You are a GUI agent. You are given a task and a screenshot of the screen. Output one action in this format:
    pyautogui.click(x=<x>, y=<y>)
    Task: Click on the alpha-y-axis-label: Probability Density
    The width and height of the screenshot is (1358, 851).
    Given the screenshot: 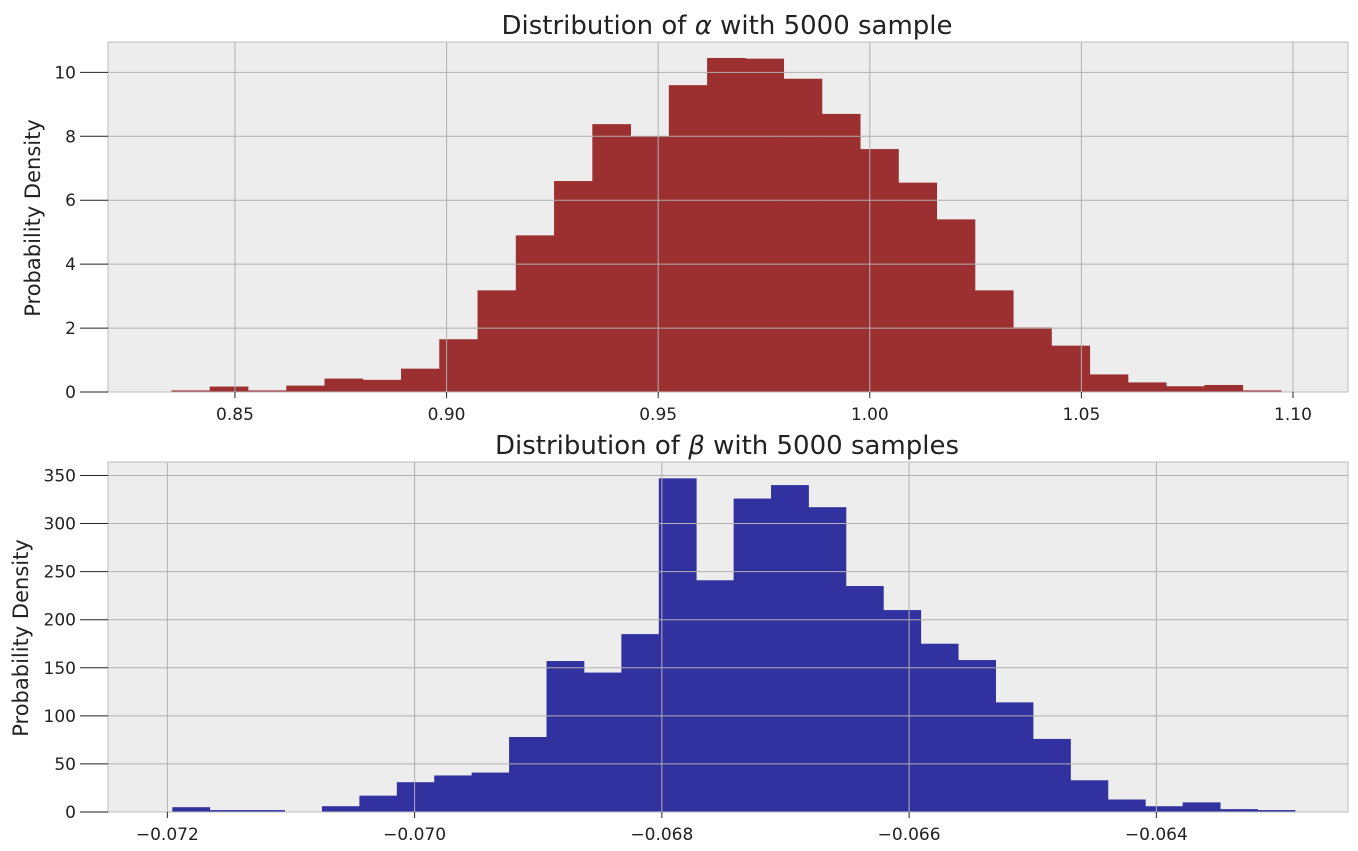 What is the action you would take?
    pyautogui.click(x=33, y=218)
    